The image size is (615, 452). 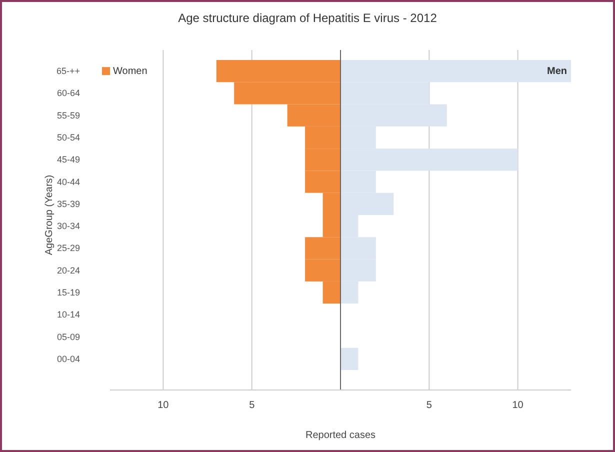 What do you see at coordinates (308, 18) in the screenshot?
I see `chart-title: Age structure diagram of Hepatitis E virus - 2012` at bounding box center [308, 18].